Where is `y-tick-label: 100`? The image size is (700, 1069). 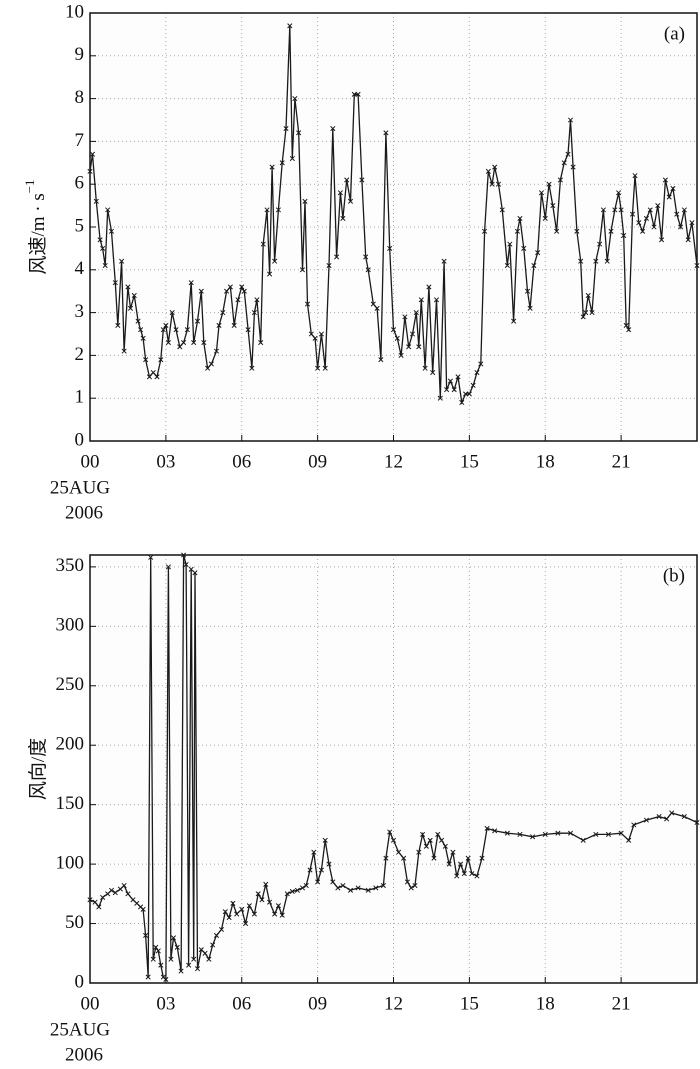
y-tick-label: 100 is located at coordinates (70, 862).